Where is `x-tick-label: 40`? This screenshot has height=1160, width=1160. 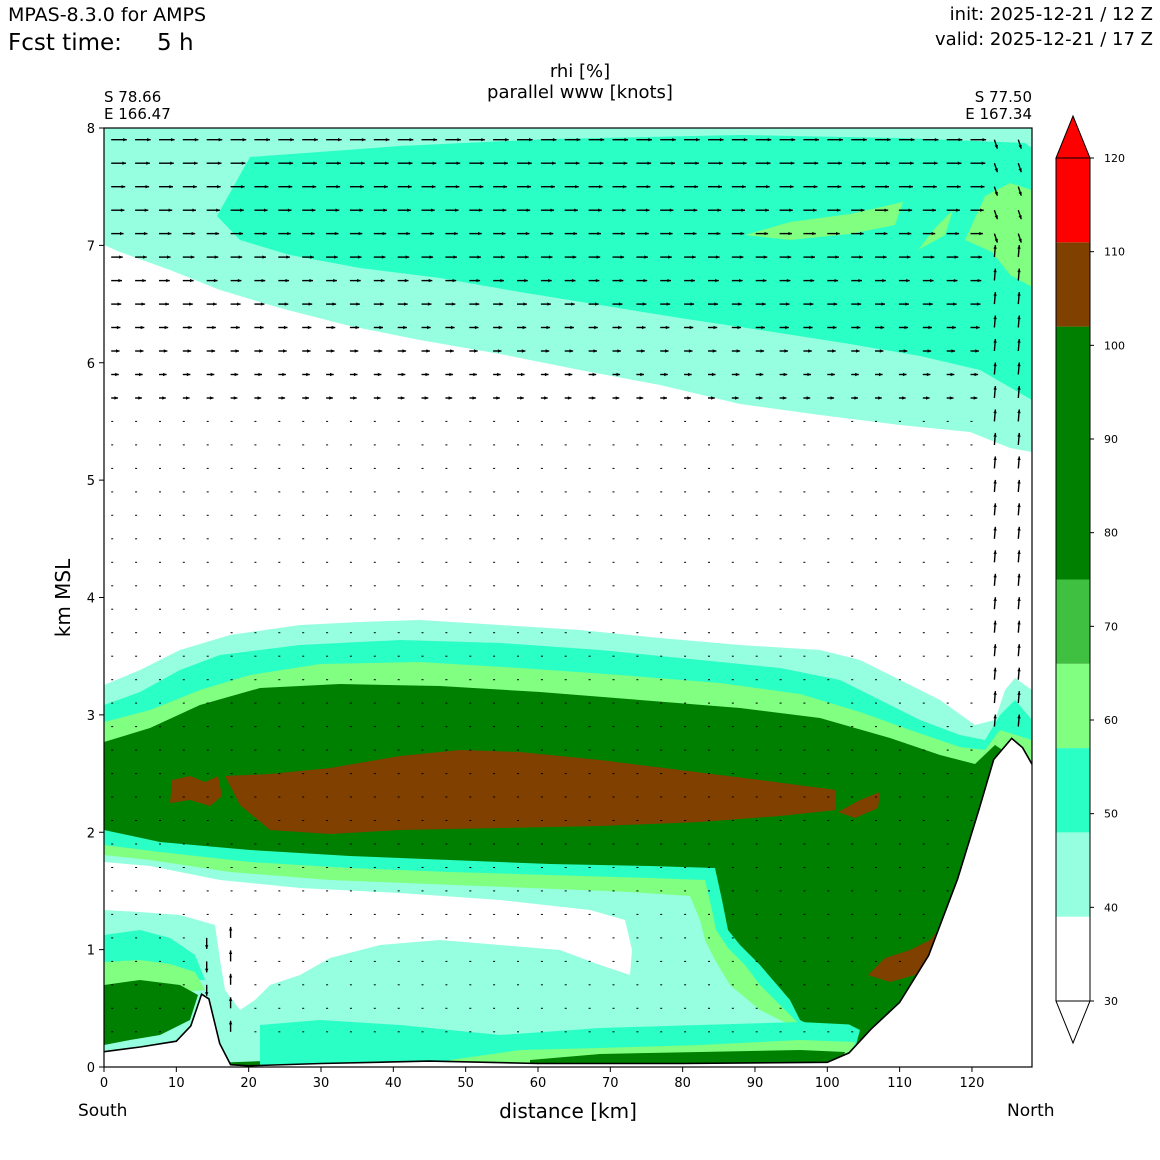 x-tick-label: 40 is located at coordinates (393, 1083).